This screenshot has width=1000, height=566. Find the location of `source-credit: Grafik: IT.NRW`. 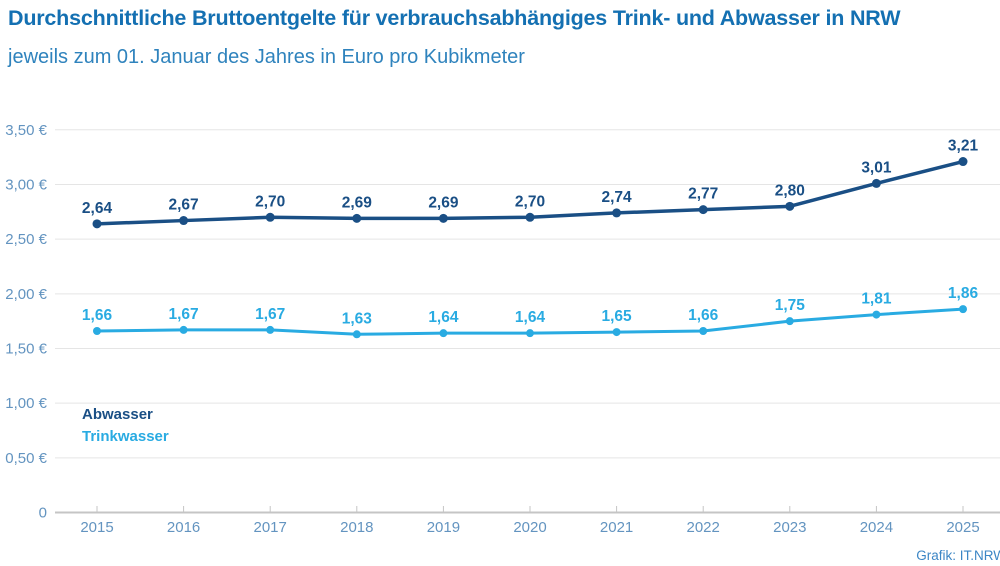

source-credit: Grafik: IT.NRW is located at coordinates (958, 555).